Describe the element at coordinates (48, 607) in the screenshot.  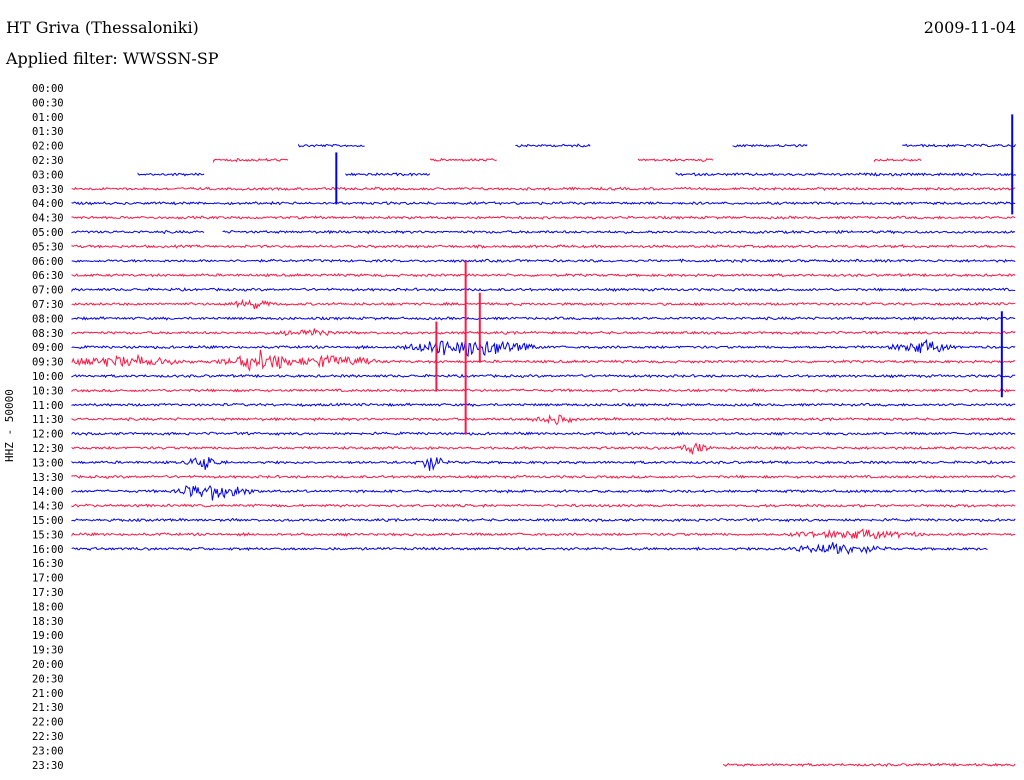
I see `time-tick-label: 18:00` at that location.